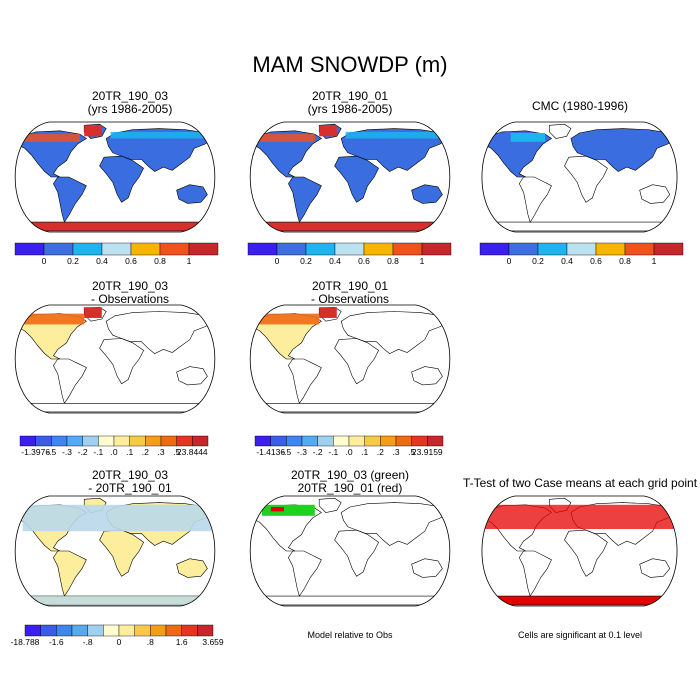  I want to click on panel-3-title: CMC (1980-1996), so click(580, 106).